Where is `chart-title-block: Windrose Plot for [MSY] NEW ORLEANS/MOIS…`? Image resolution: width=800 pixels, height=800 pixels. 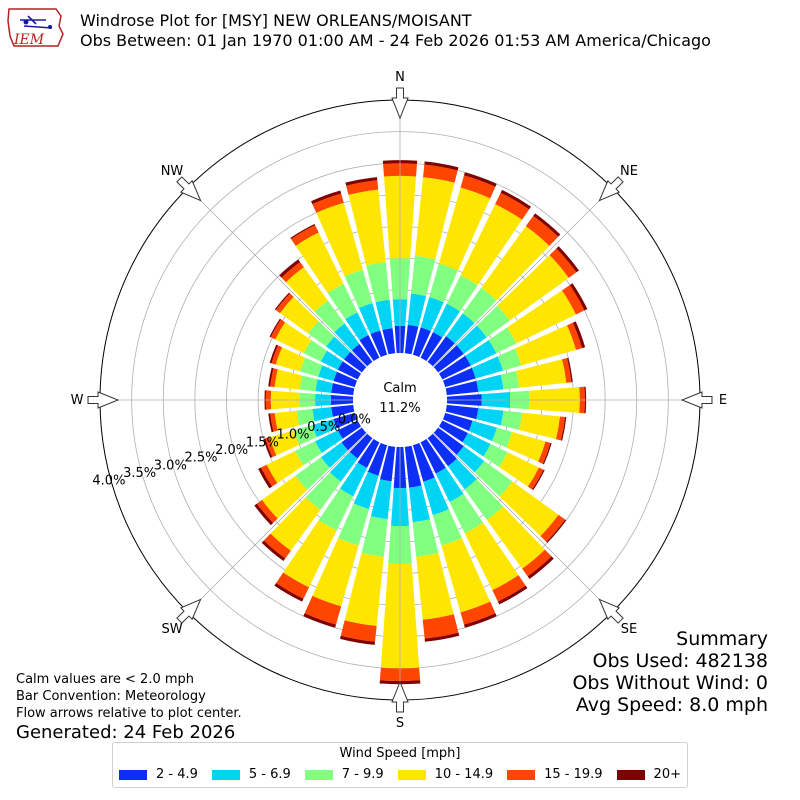
chart-title-block: Windrose Plot for [MSY] NEW ORLEANS/MOIS… is located at coordinates (395, 31).